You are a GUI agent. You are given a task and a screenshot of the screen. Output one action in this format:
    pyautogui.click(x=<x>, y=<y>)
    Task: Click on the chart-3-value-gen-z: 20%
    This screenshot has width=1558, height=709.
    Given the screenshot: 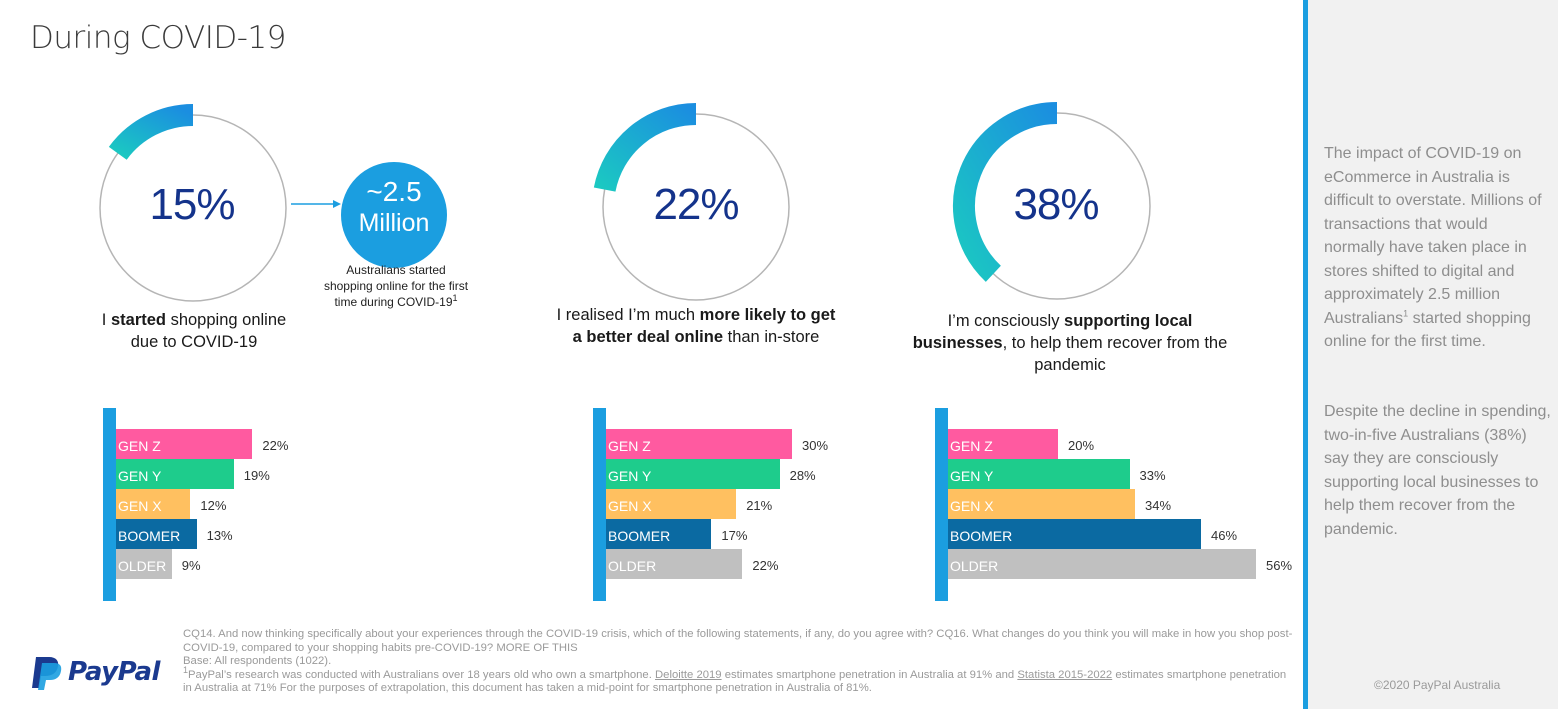 What is the action you would take?
    pyautogui.click(x=1081, y=445)
    